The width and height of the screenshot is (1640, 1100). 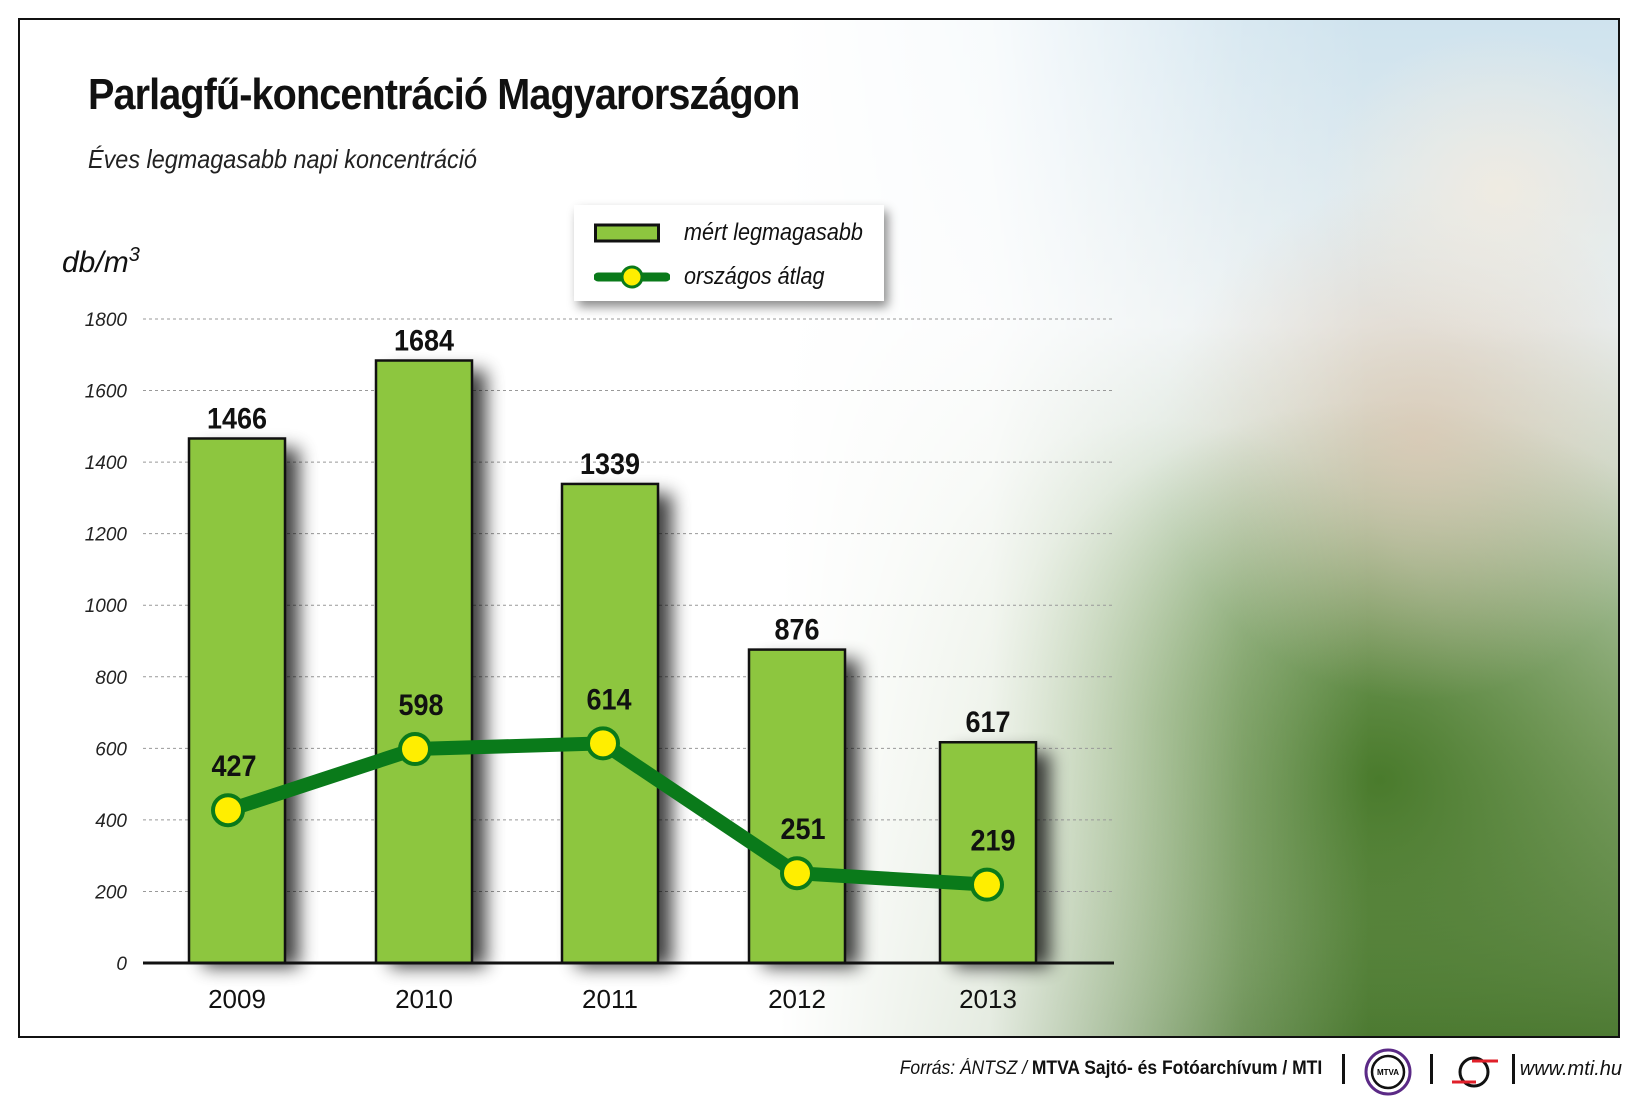 I want to click on bar-value-label: 617, so click(x=987, y=723).